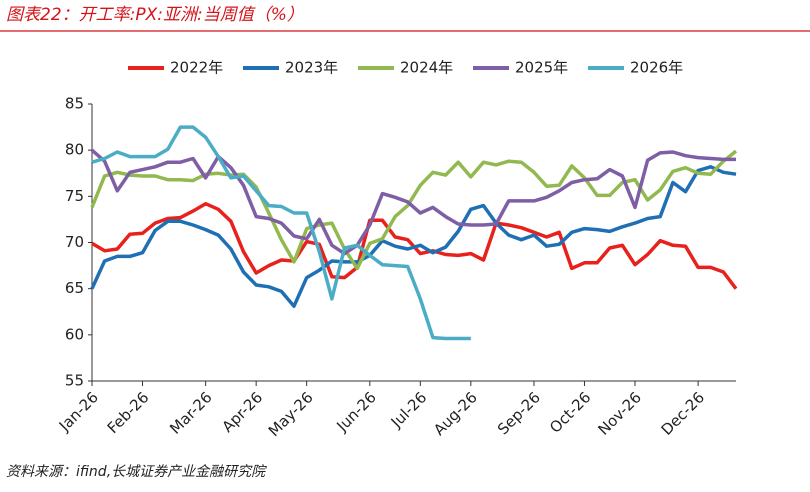 Image resolution: width=810 pixels, height=492 pixels. What do you see at coordinates (570, 412) in the screenshot?
I see `x-tick-label: Oct-26` at bounding box center [570, 412].